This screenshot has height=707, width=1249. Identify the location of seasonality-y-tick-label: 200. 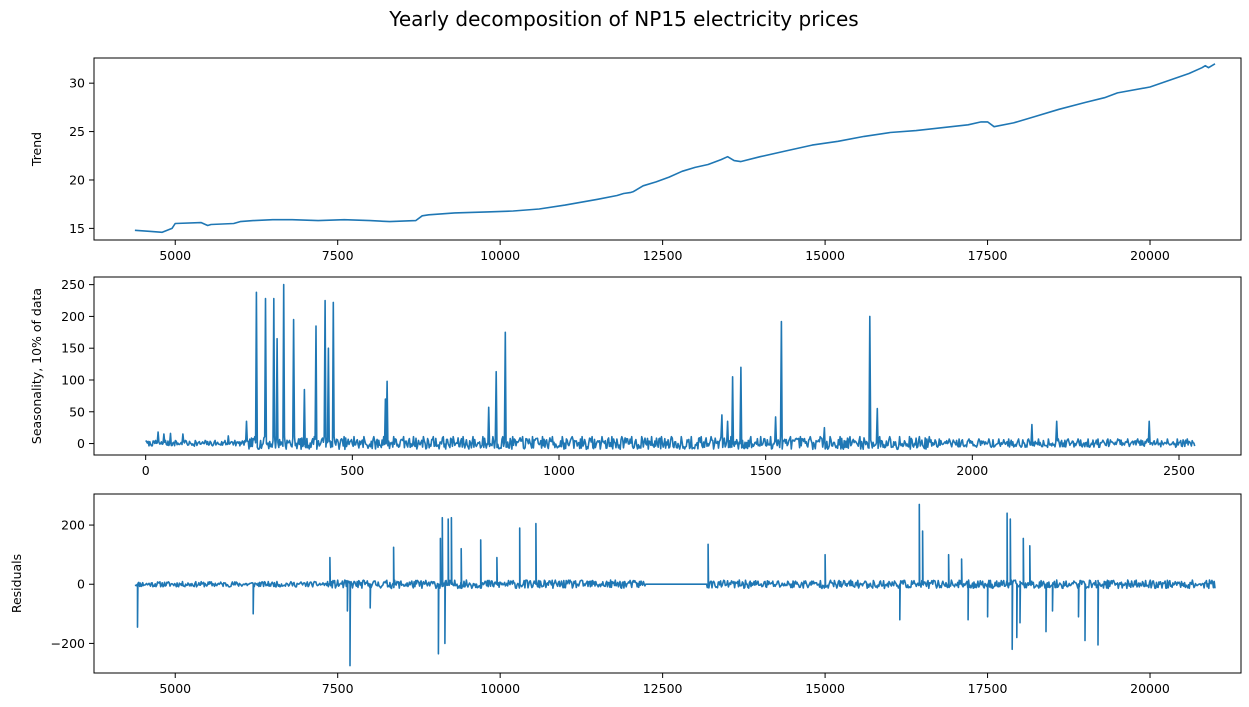
(73, 316).